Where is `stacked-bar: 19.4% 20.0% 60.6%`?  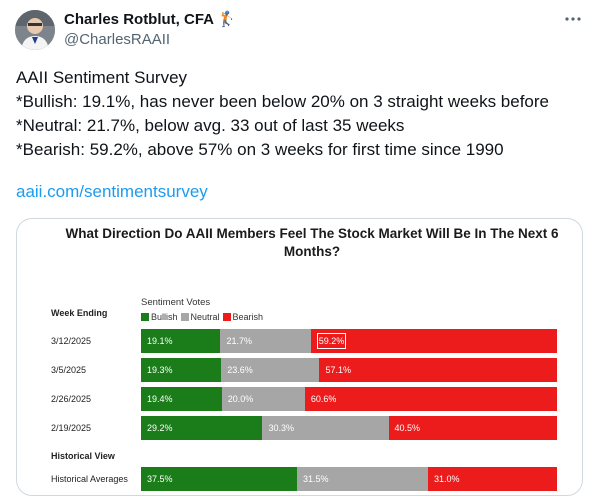
stacked-bar: 19.4% 20.0% 60.6% is located at coordinates (349, 399).